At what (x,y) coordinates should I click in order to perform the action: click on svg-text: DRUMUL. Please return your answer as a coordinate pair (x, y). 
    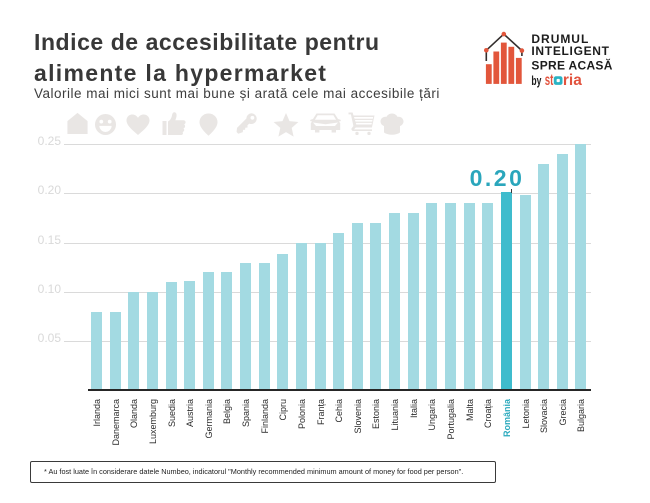
    Looking at the image, I should click on (559, 39).